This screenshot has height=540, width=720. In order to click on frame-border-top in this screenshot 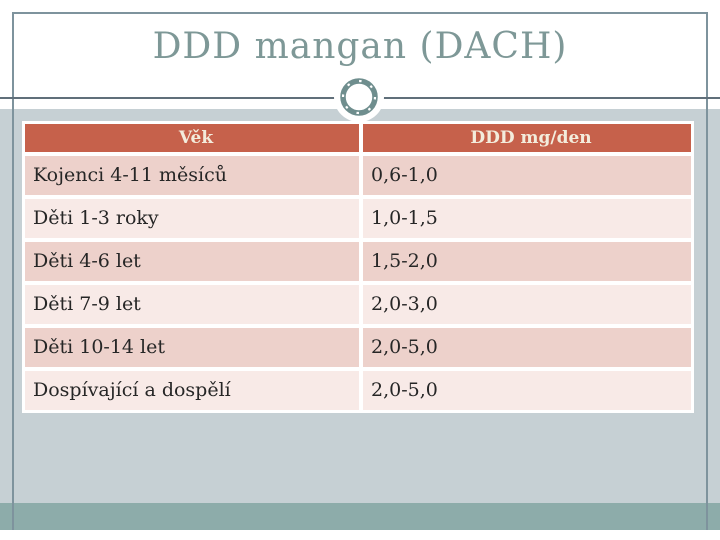, I will do `click(359, 13)`.